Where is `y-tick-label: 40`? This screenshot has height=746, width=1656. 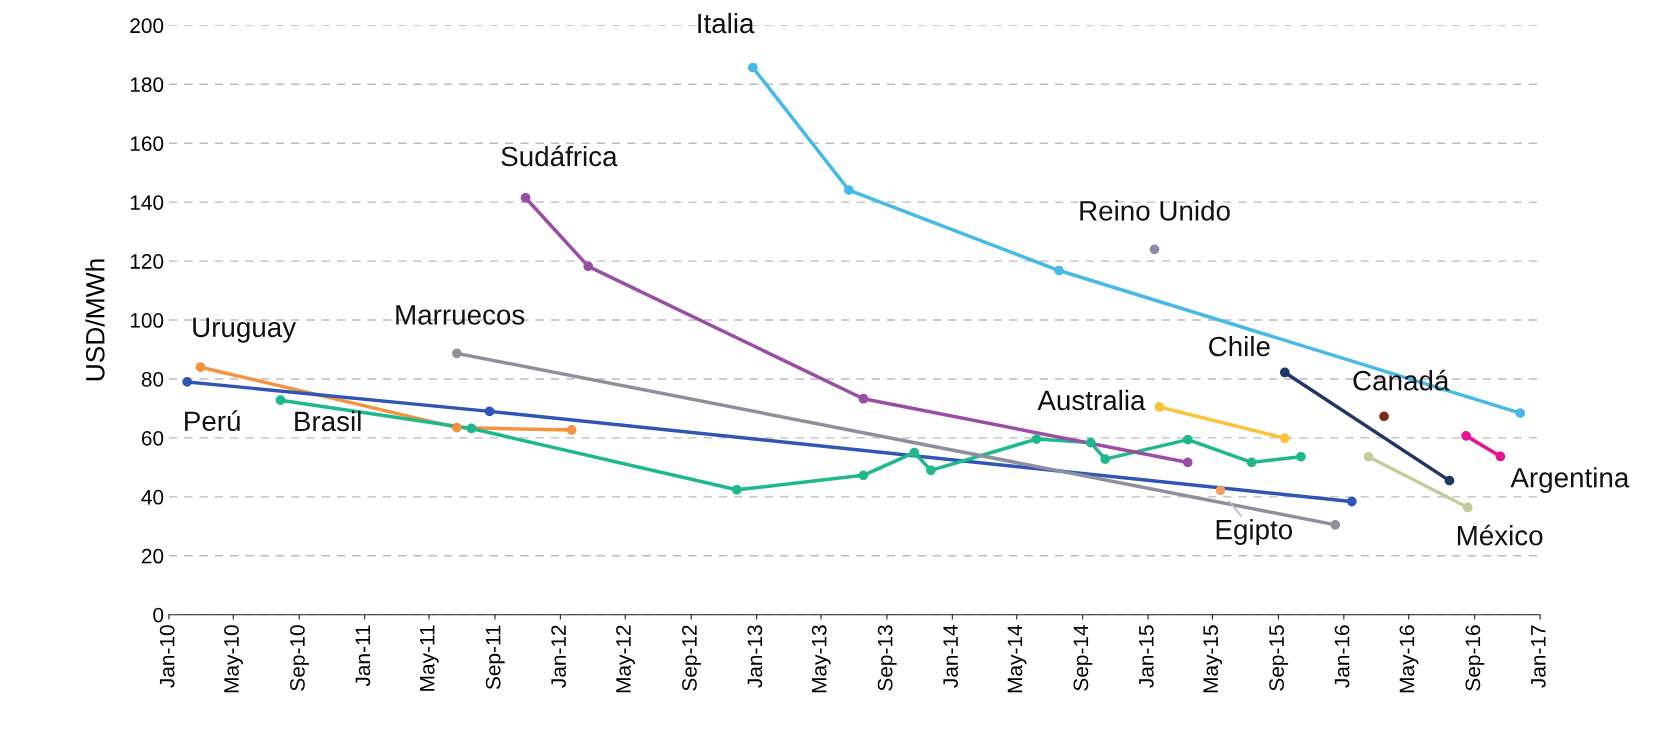
y-tick-label: 40 is located at coordinates (152, 497).